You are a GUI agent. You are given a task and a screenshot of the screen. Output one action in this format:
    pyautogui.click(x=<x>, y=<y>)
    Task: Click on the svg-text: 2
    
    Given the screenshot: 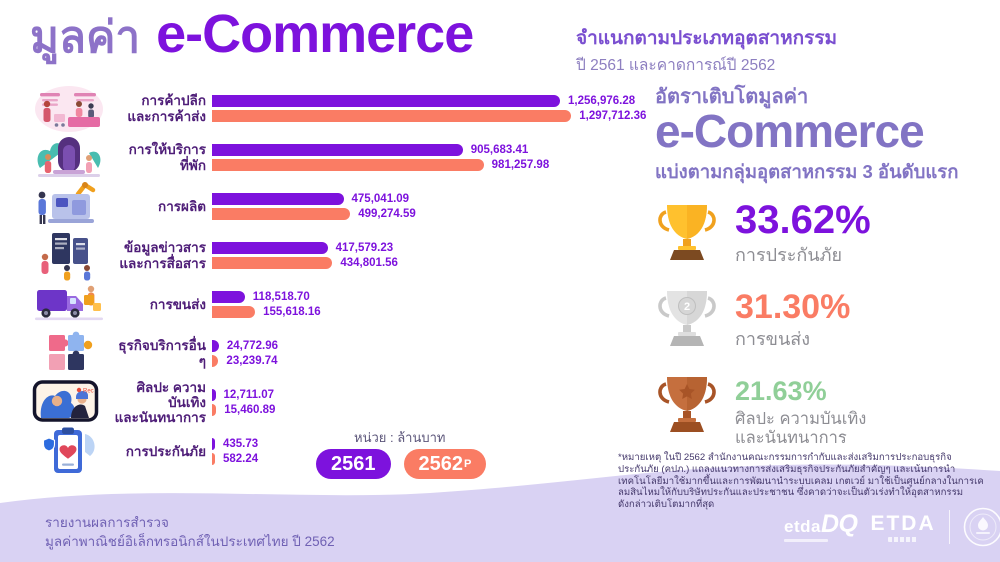 What is the action you would take?
    pyautogui.click(x=687, y=307)
    